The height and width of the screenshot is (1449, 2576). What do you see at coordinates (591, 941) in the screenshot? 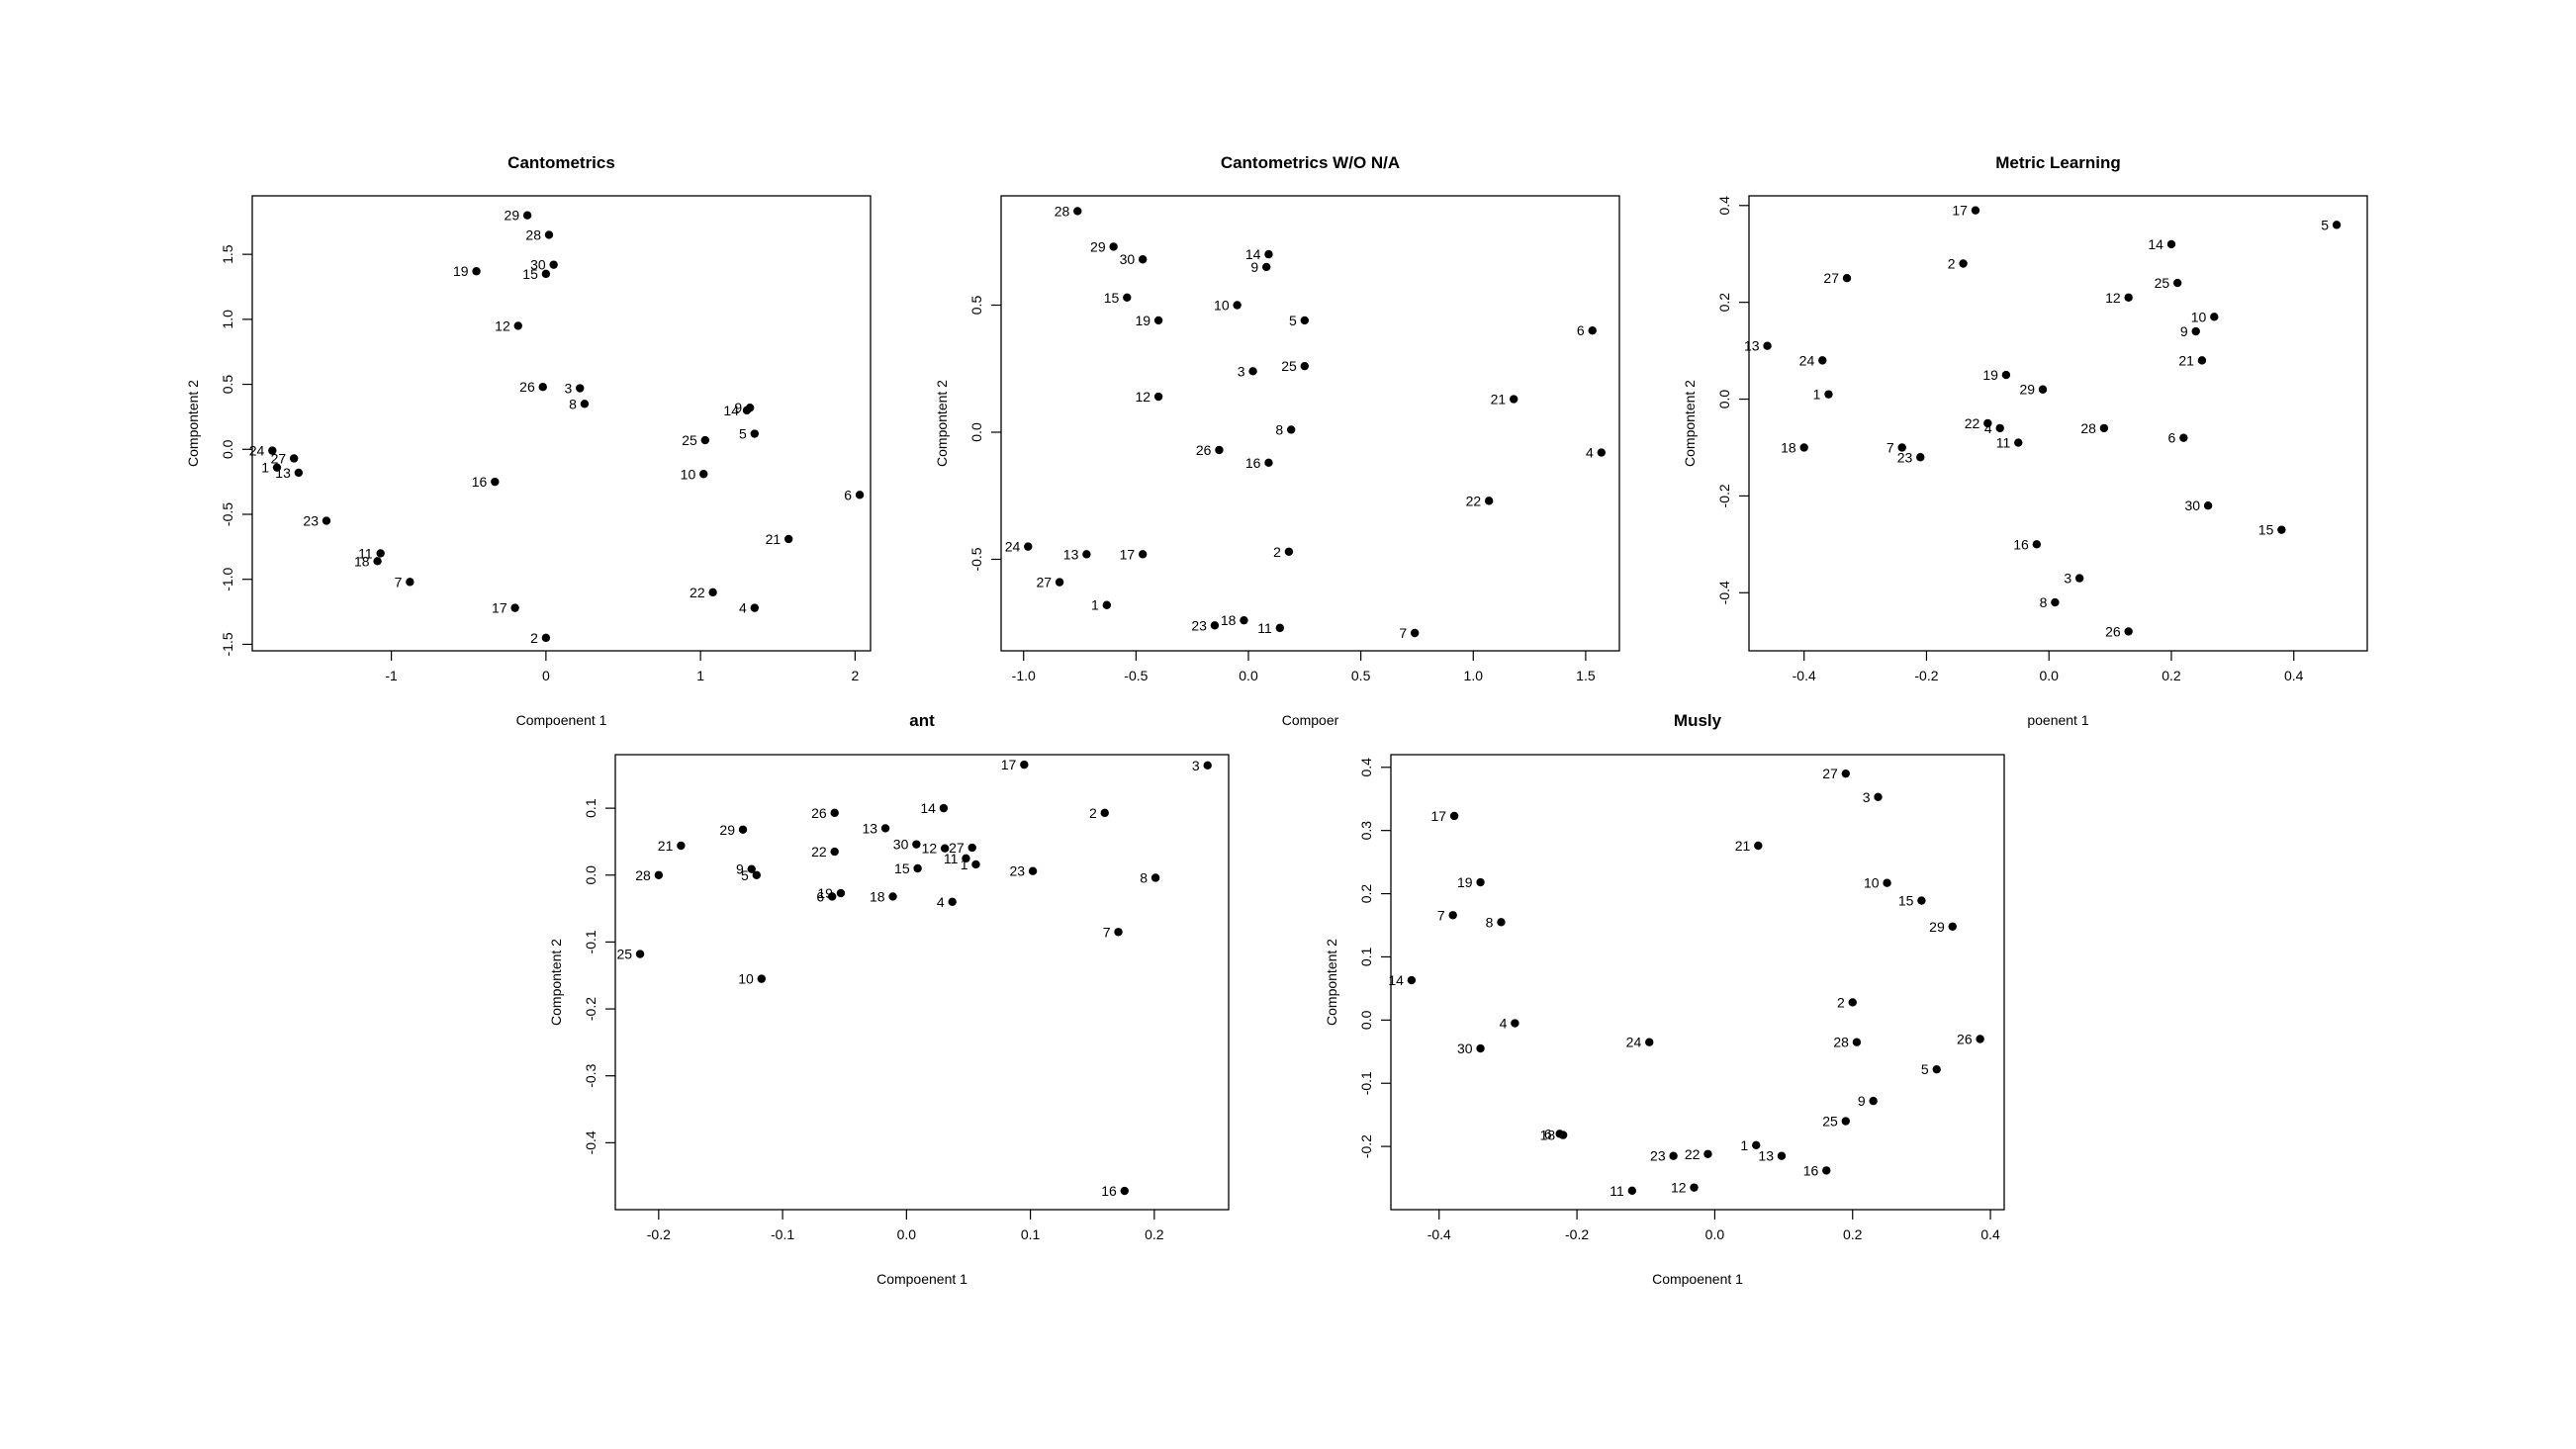
I see `y-tick-label: -0.1` at bounding box center [591, 941].